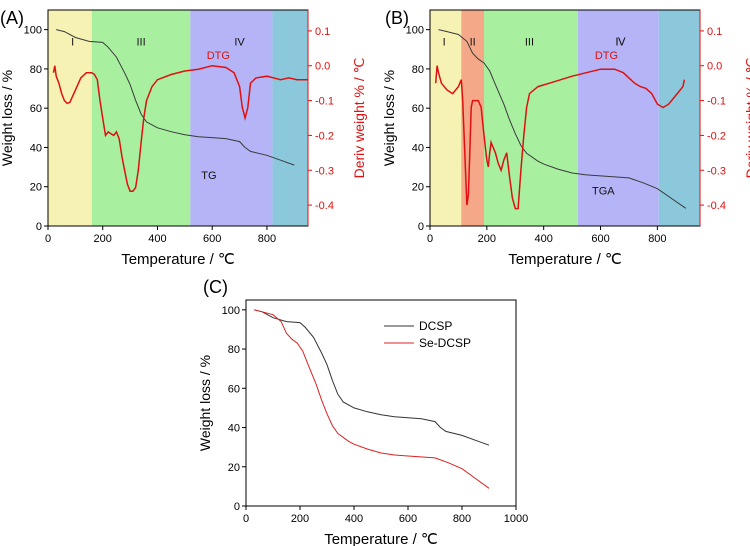  Describe the element at coordinates (140, 42) in the screenshot. I see `stage-label-2: III` at that location.